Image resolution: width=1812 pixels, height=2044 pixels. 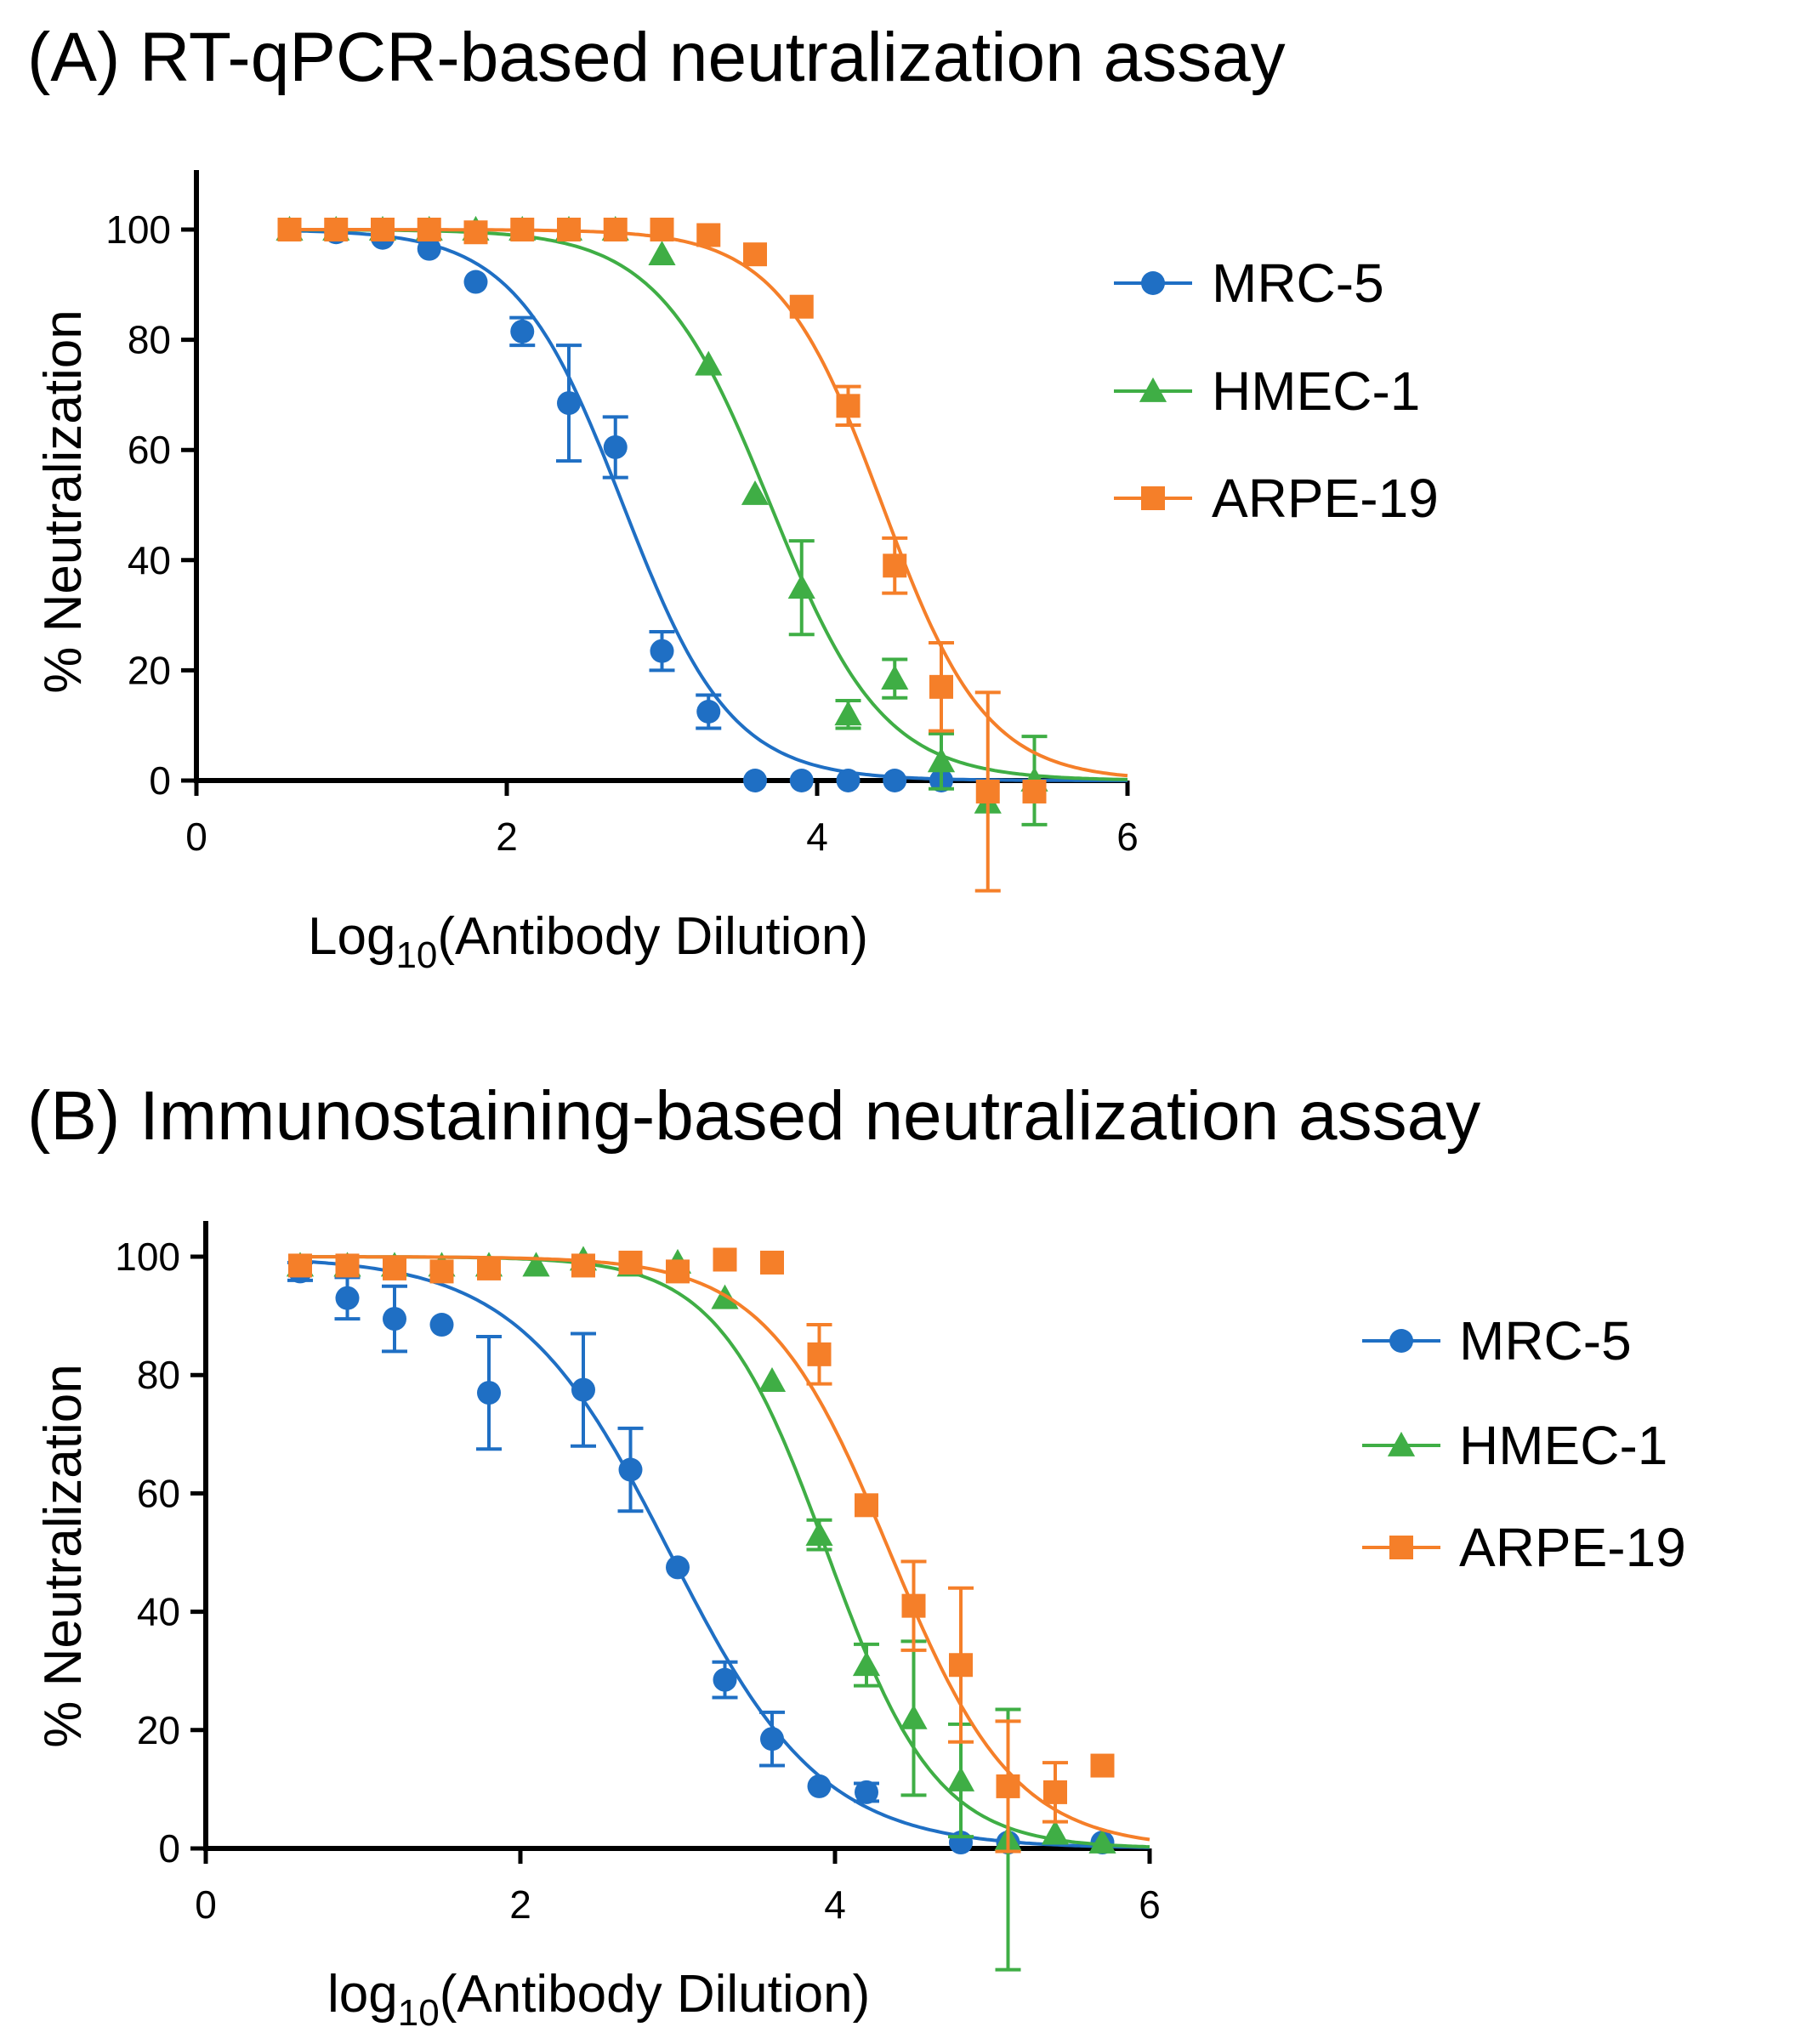 I want to click on x-axis-label-main: Log, so click(x=351, y=937).